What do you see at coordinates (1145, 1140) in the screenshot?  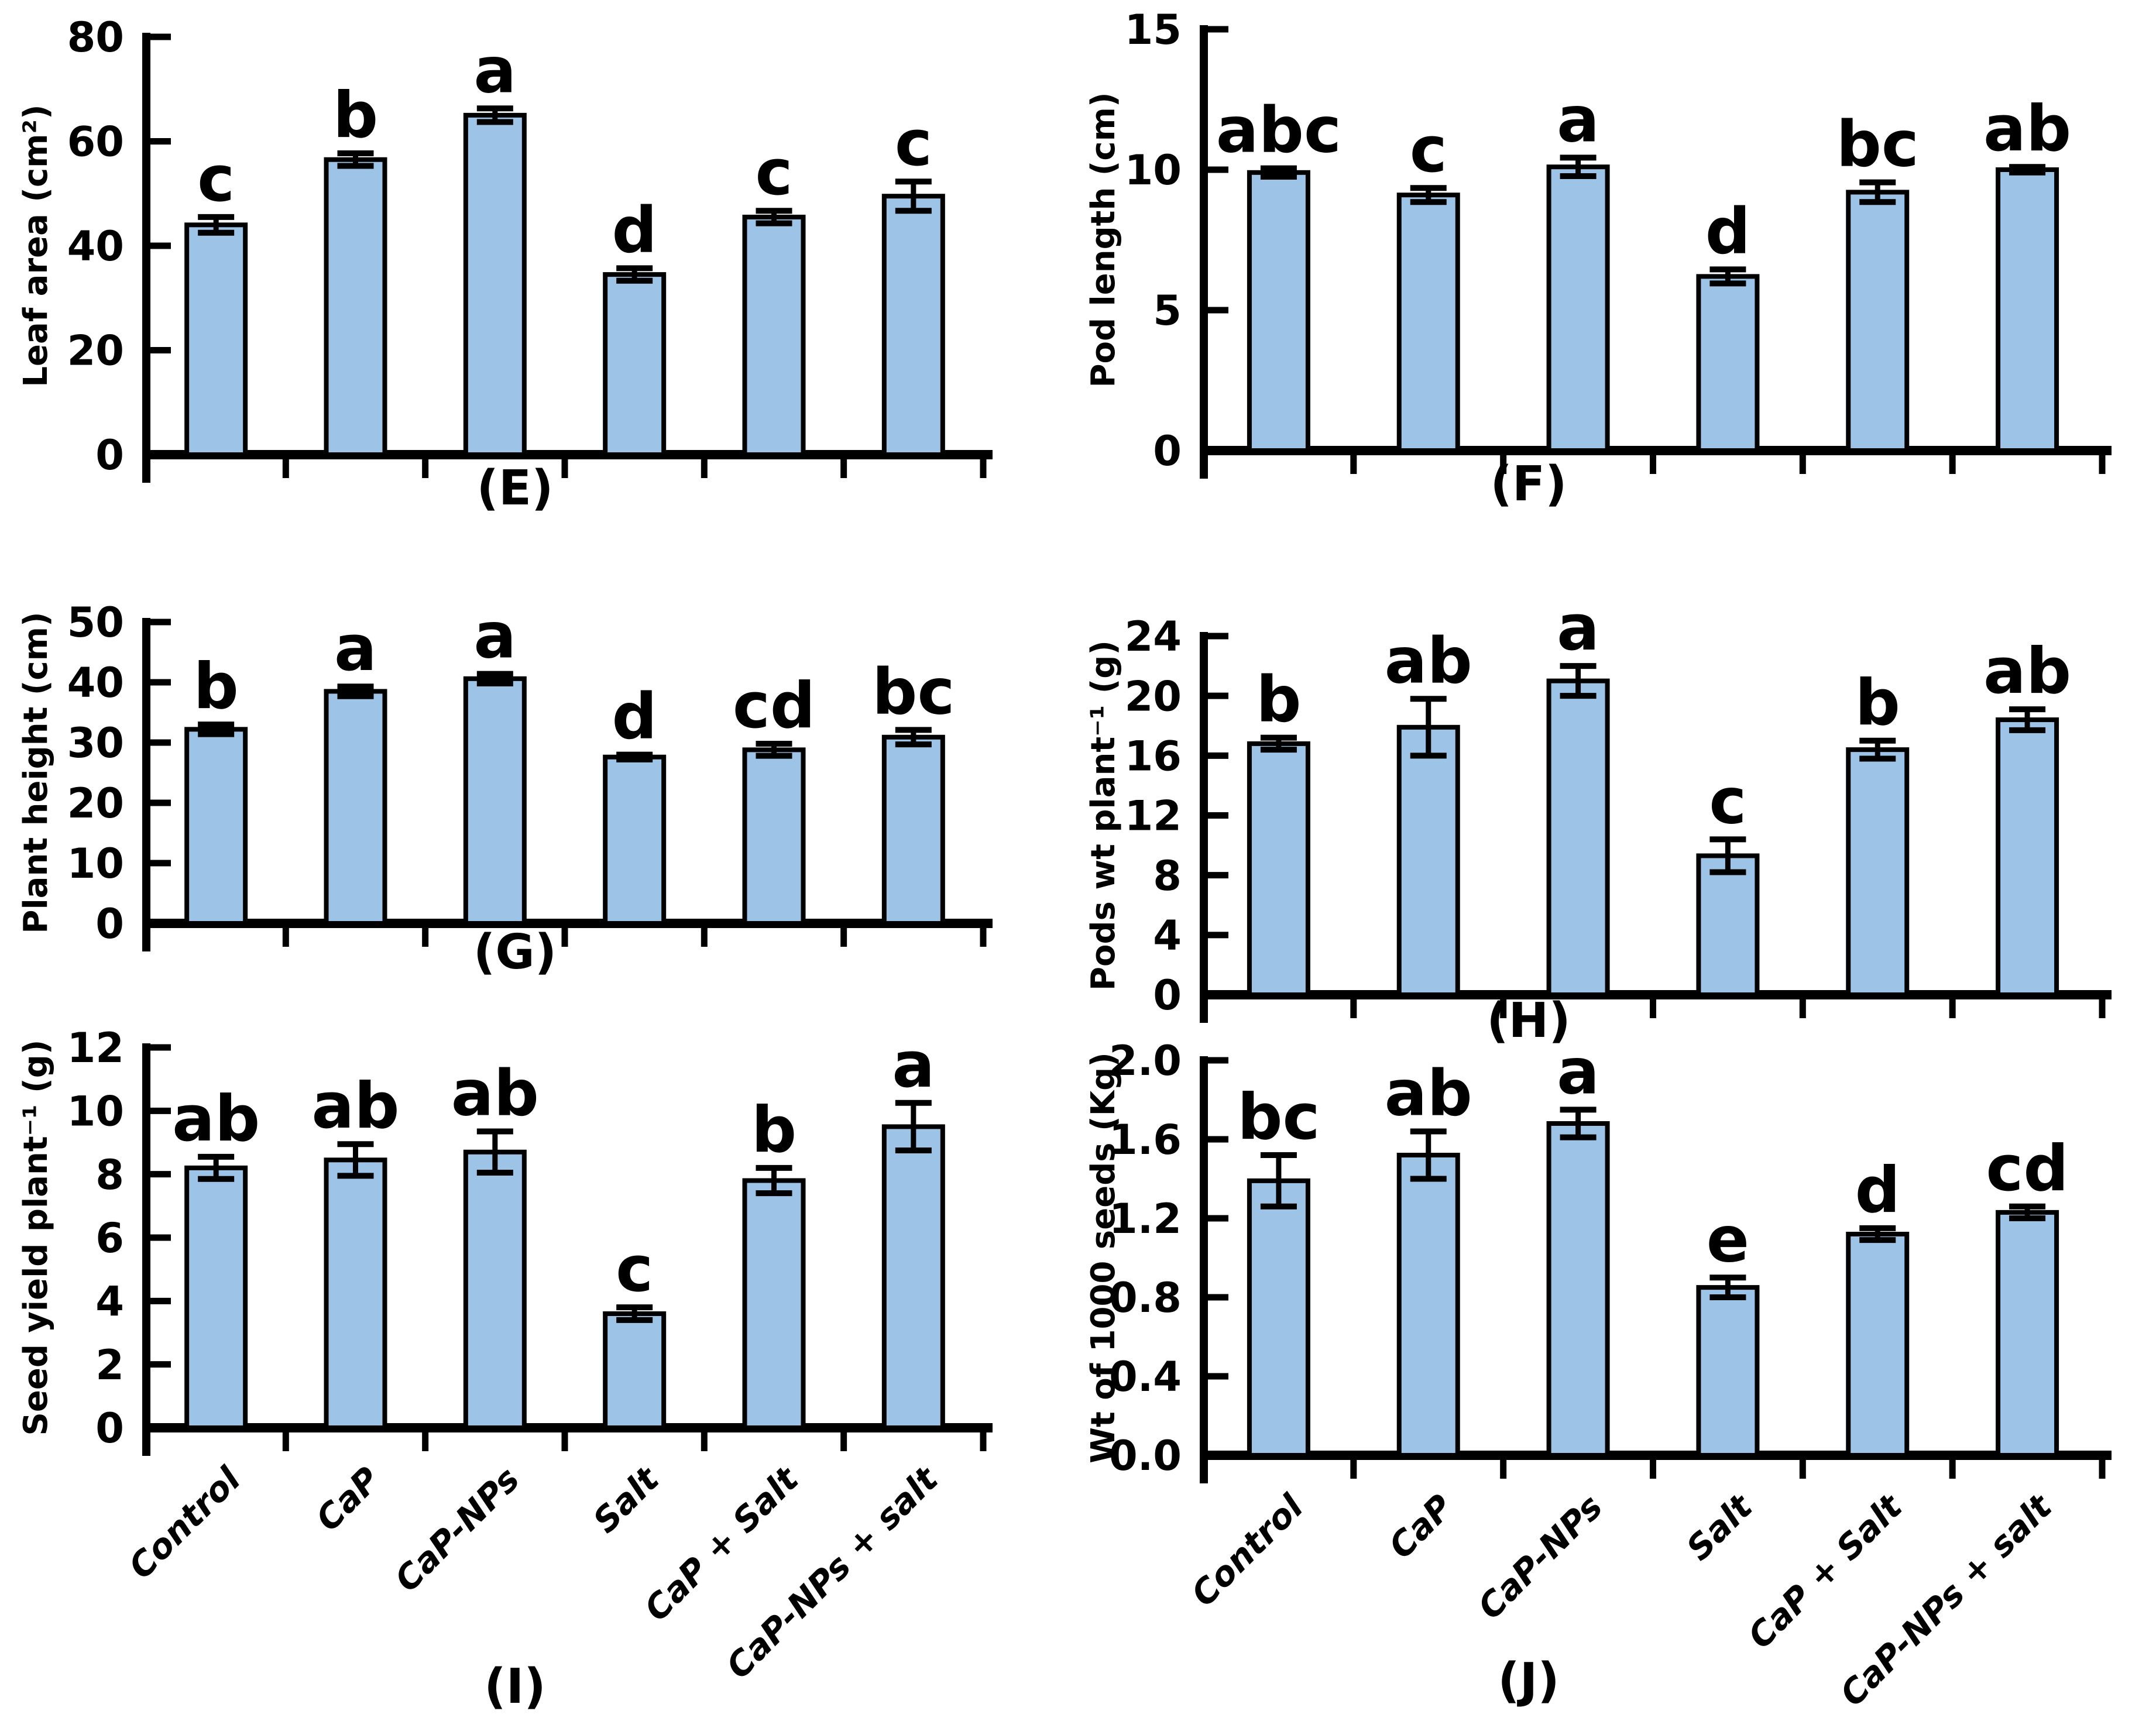 I see `y-tick-label: 1.6` at bounding box center [1145, 1140].